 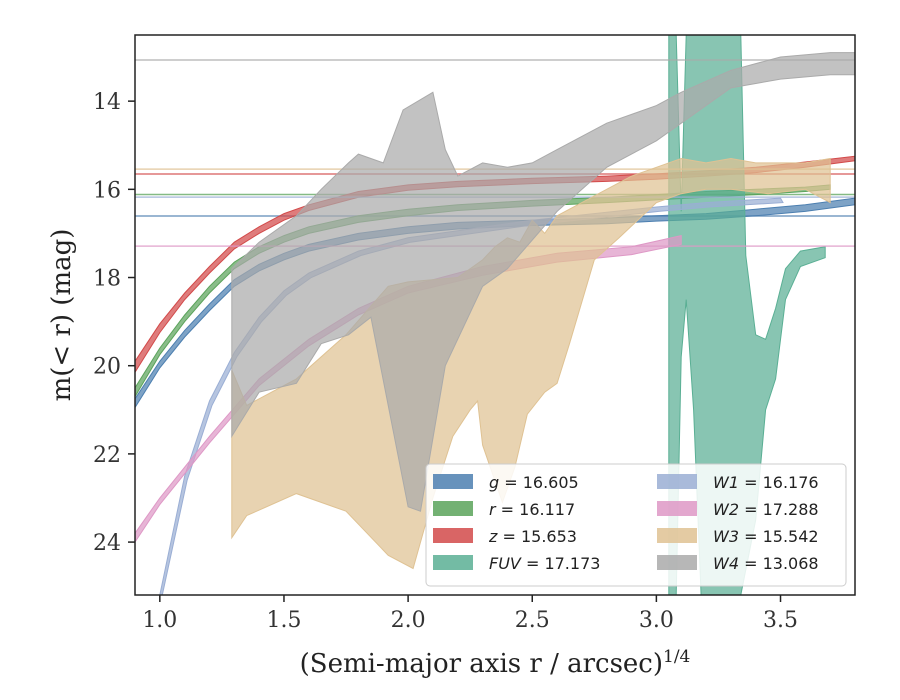 What do you see at coordinates (532, 620) in the screenshot?
I see `x-tick-label: 2.5` at bounding box center [532, 620].